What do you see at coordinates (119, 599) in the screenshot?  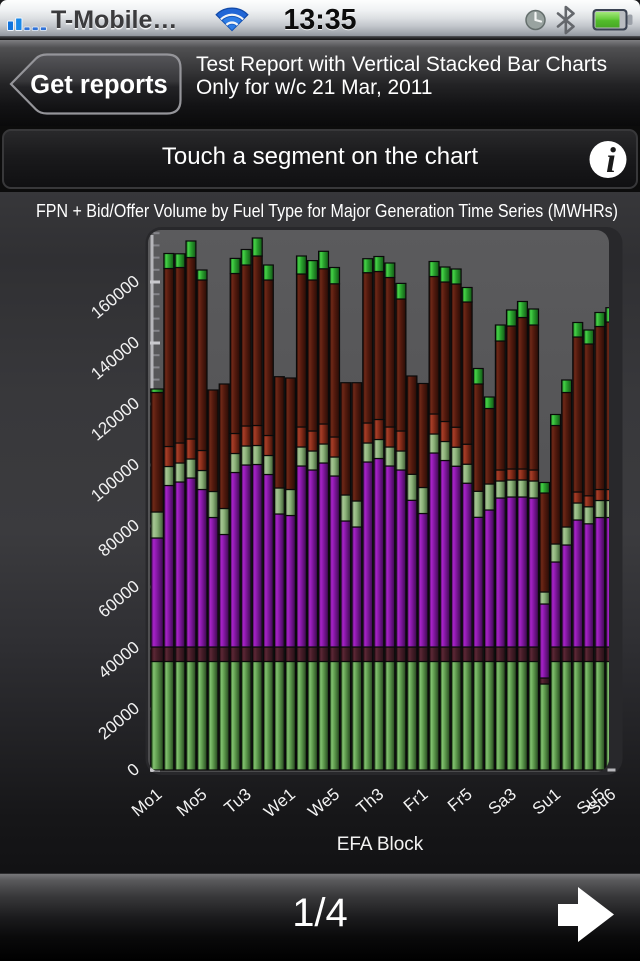 I see `svg-text: 60000` at bounding box center [119, 599].